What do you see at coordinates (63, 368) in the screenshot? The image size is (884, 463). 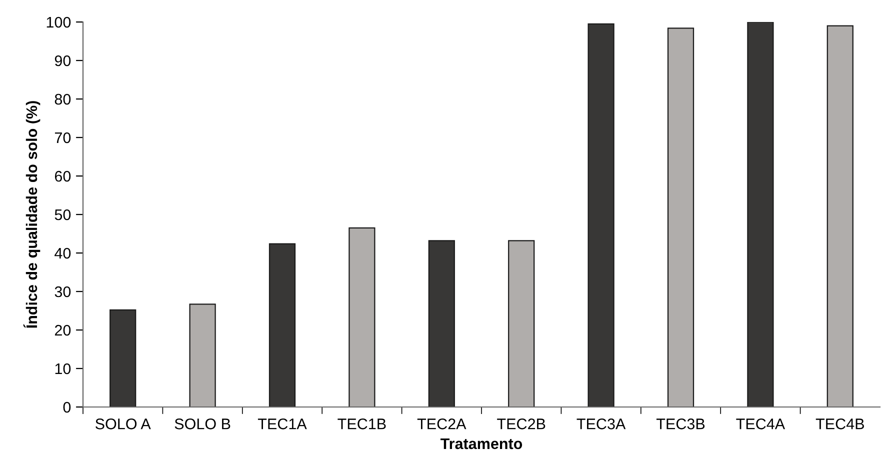 I see `y-tick-label: 10` at bounding box center [63, 368].